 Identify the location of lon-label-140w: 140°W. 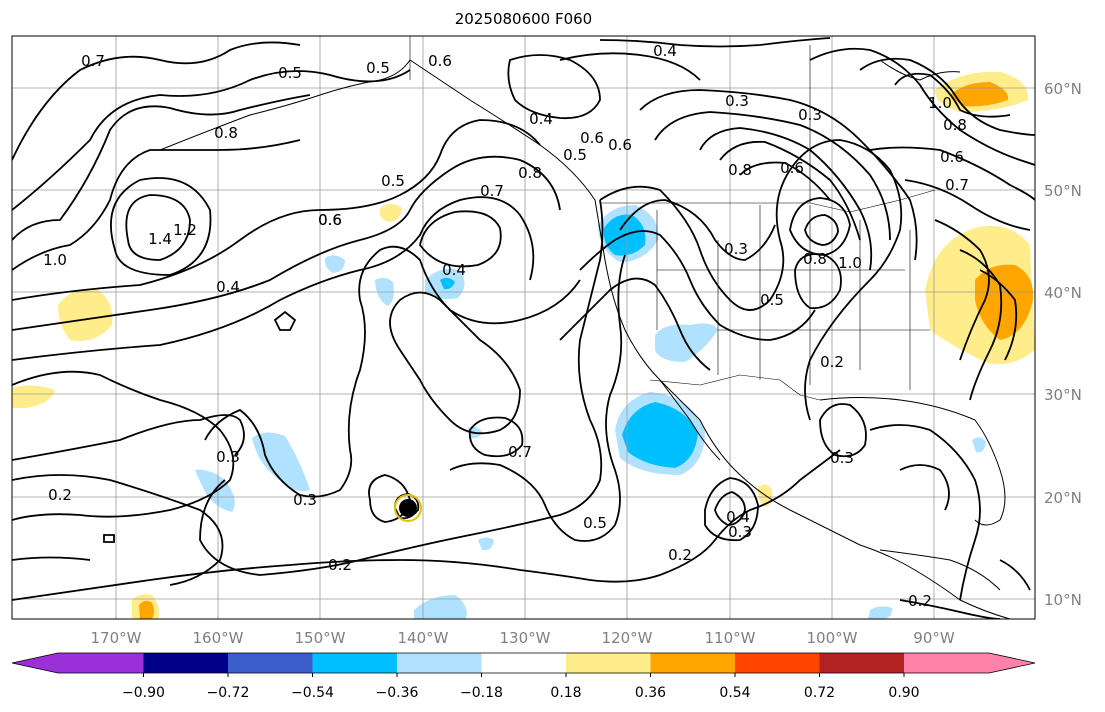
(423, 638).